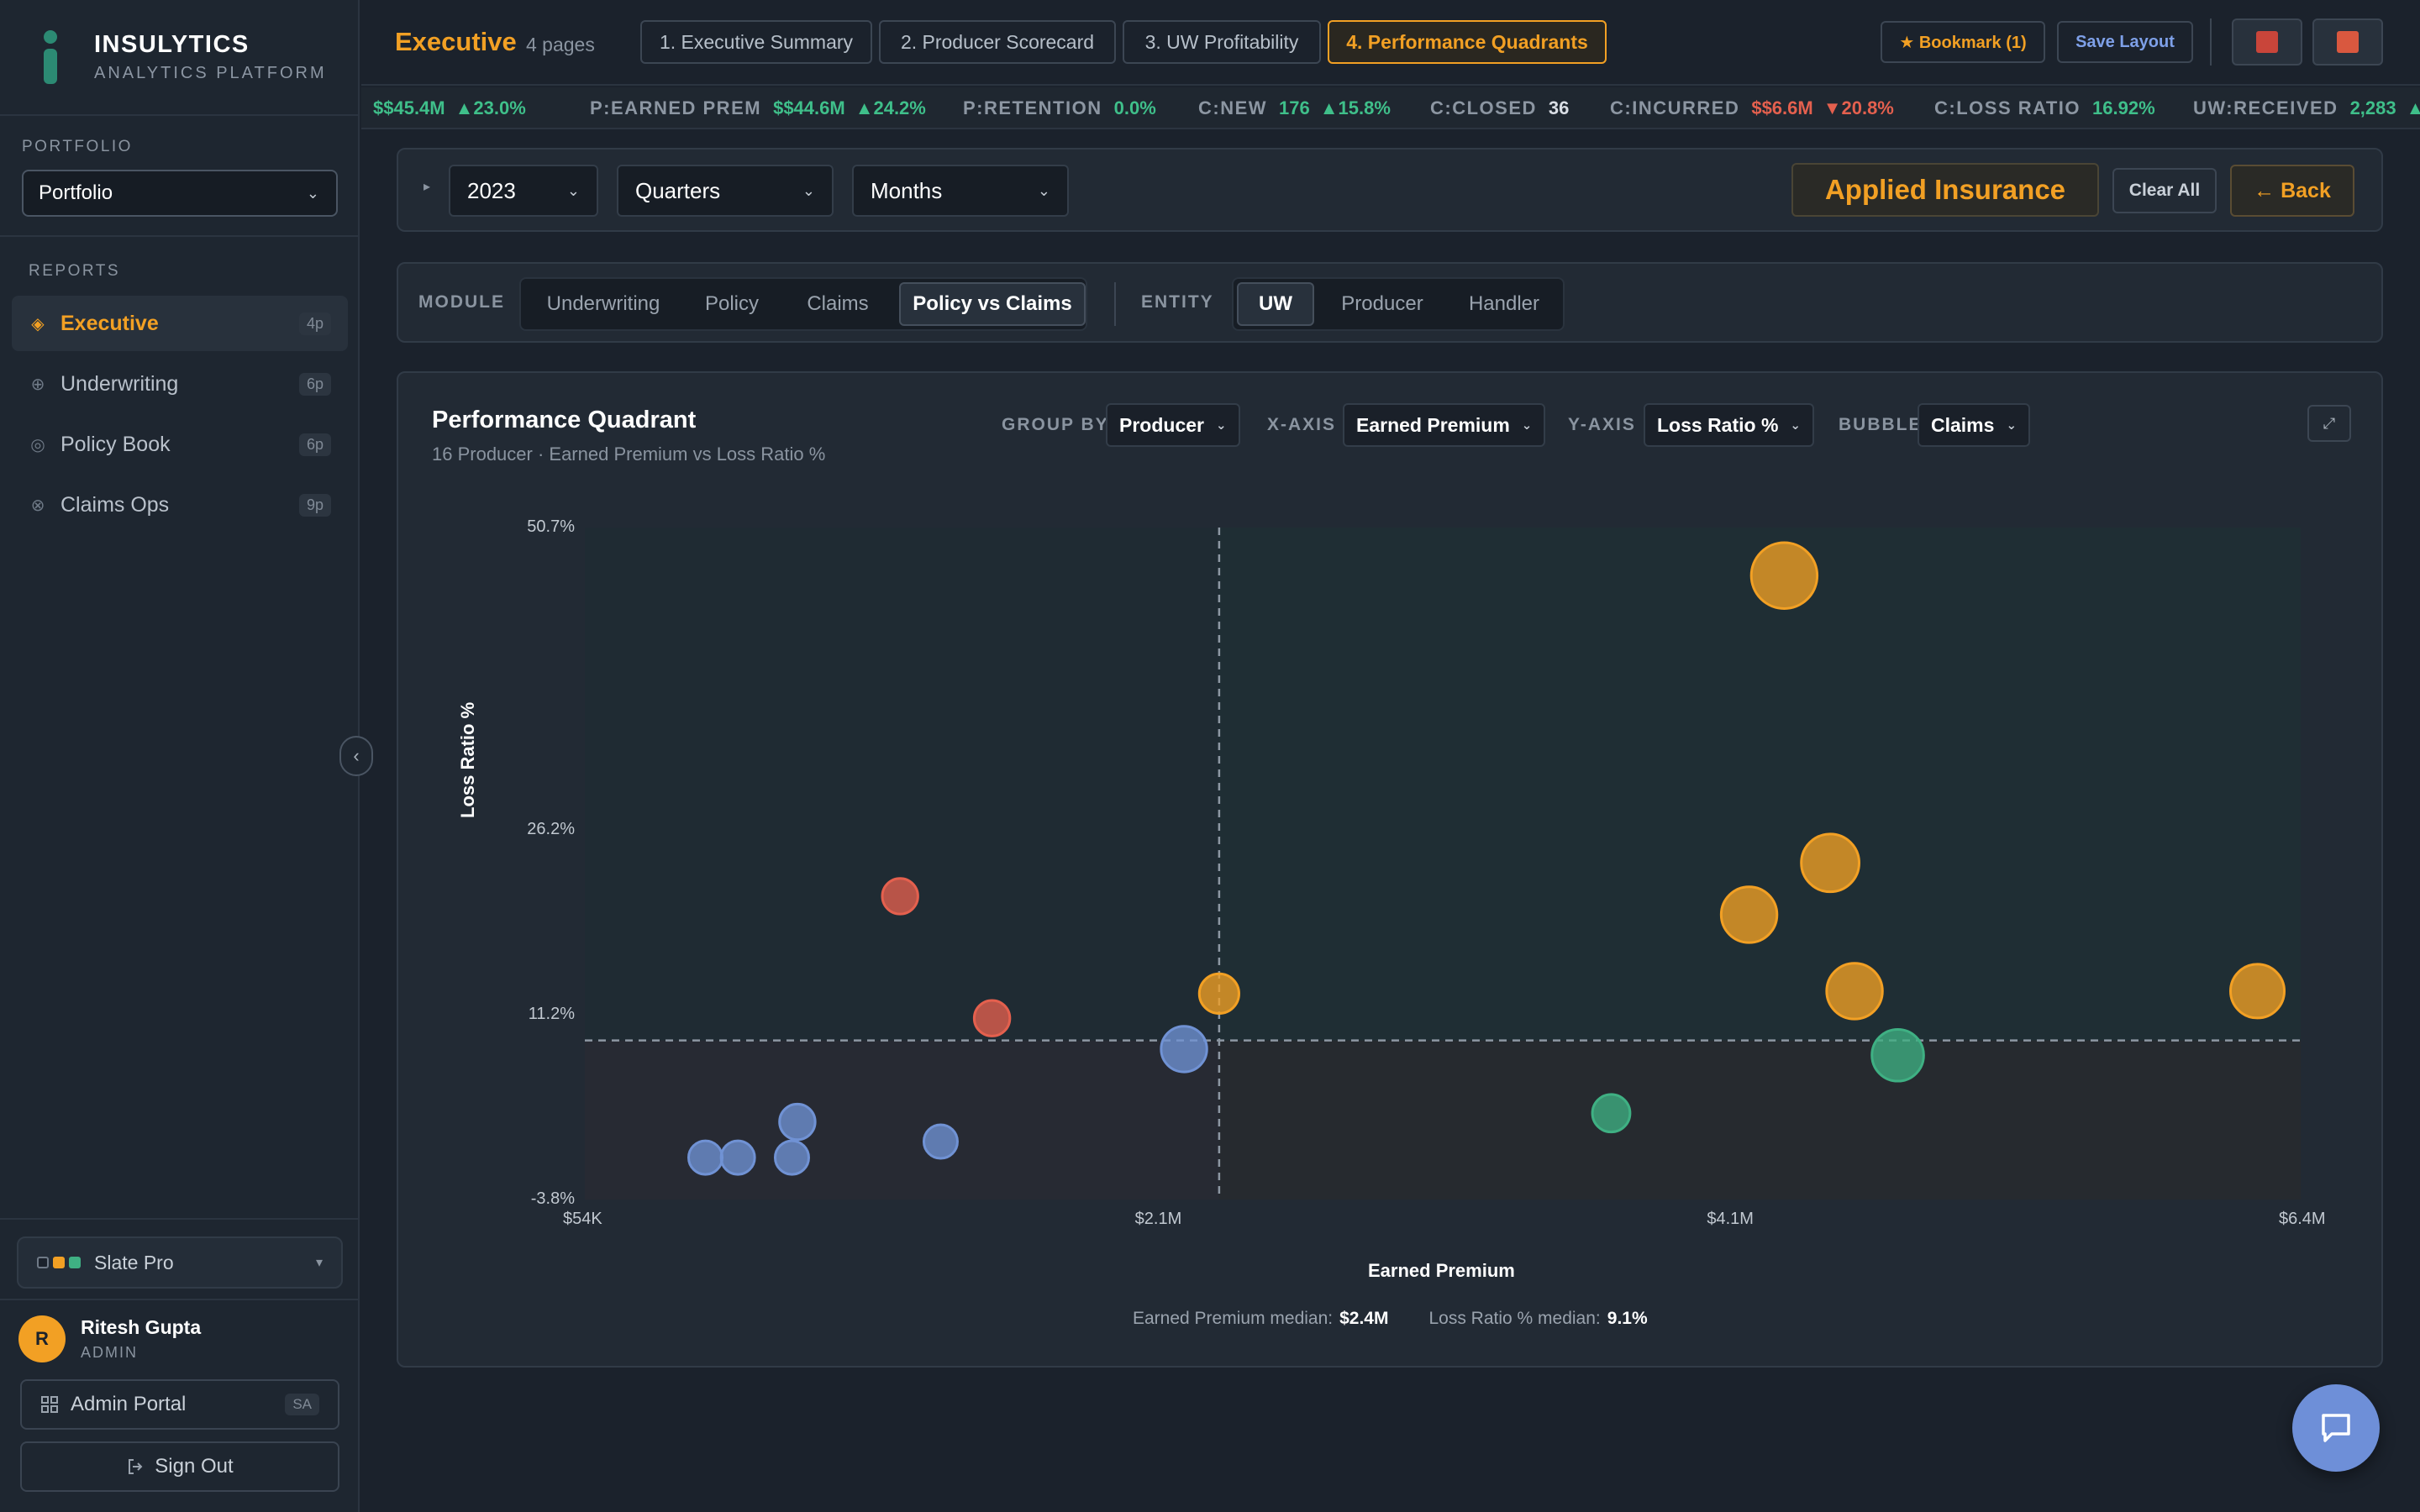 The image size is (2420, 1512). Describe the element at coordinates (1975, 425) in the screenshot. I see `bubble-select: Claims ⌄` at that location.